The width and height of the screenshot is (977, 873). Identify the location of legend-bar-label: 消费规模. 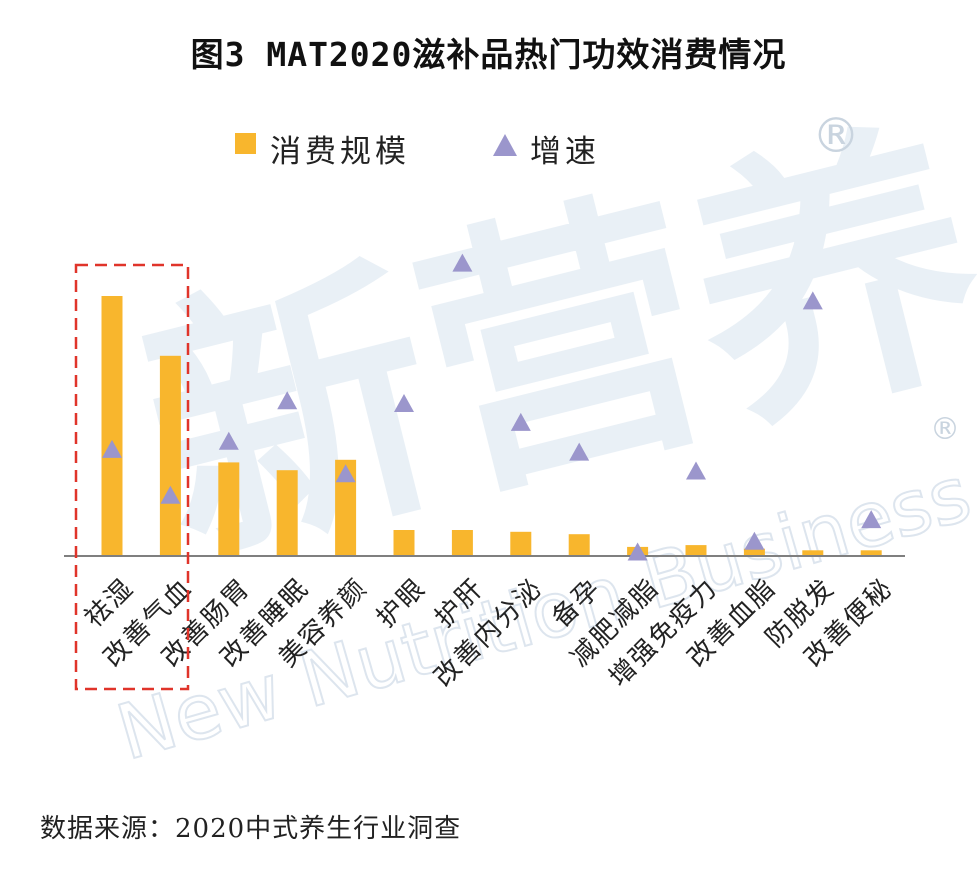
(340, 152).